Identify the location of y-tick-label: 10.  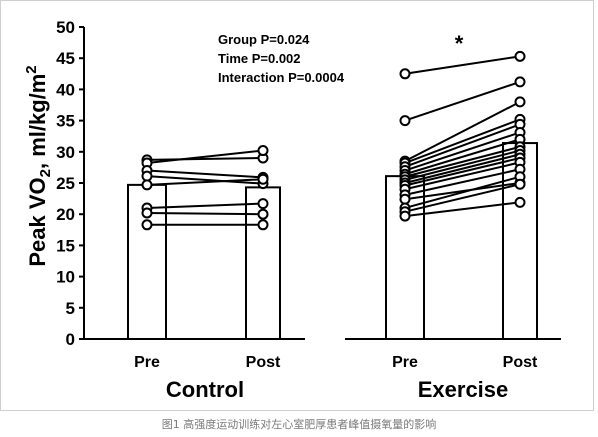
(65, 277).